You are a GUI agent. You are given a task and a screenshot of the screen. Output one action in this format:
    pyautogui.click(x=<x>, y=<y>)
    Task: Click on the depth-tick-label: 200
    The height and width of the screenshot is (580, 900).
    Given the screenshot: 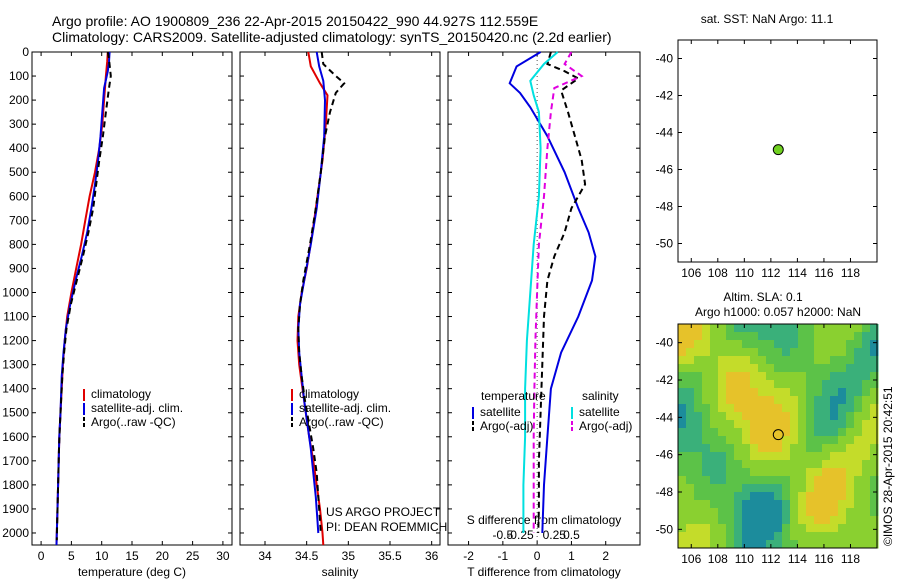 What is the action you would take?
    pyautogui.click(x=19, y=100)
    